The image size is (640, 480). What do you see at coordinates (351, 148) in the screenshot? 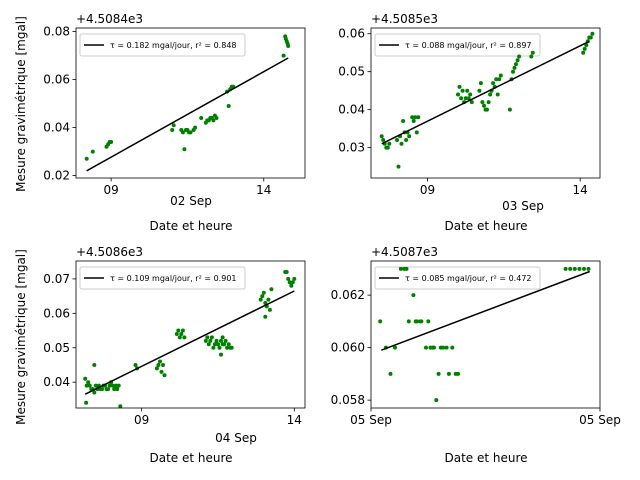
I see `y-tick-label: 0.03` at bounding box center [351, 148].